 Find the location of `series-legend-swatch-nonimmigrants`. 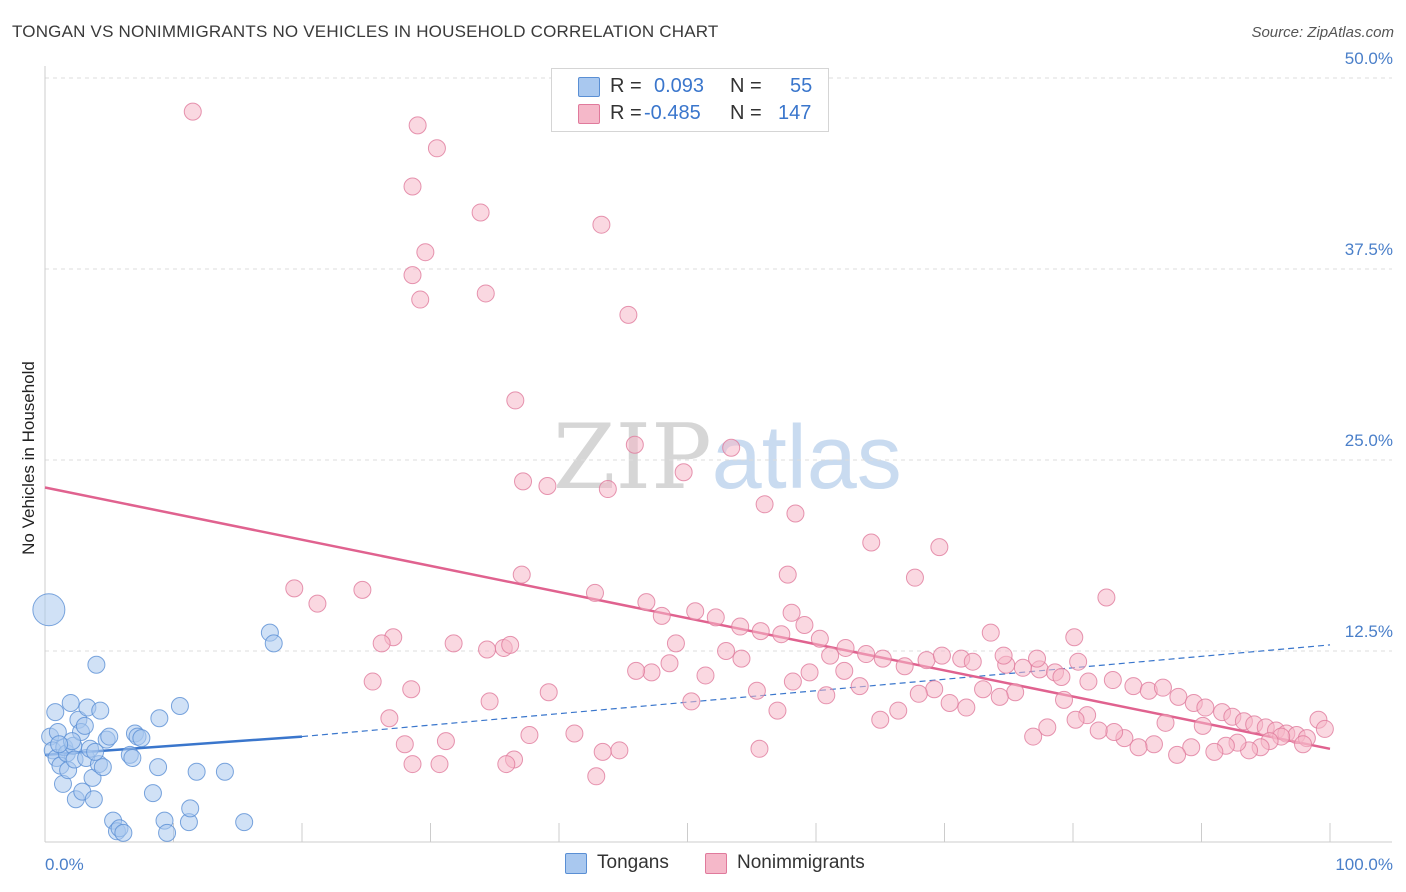

series-legend-swatch-nonimmigrants is located at coordinates (716, 863).